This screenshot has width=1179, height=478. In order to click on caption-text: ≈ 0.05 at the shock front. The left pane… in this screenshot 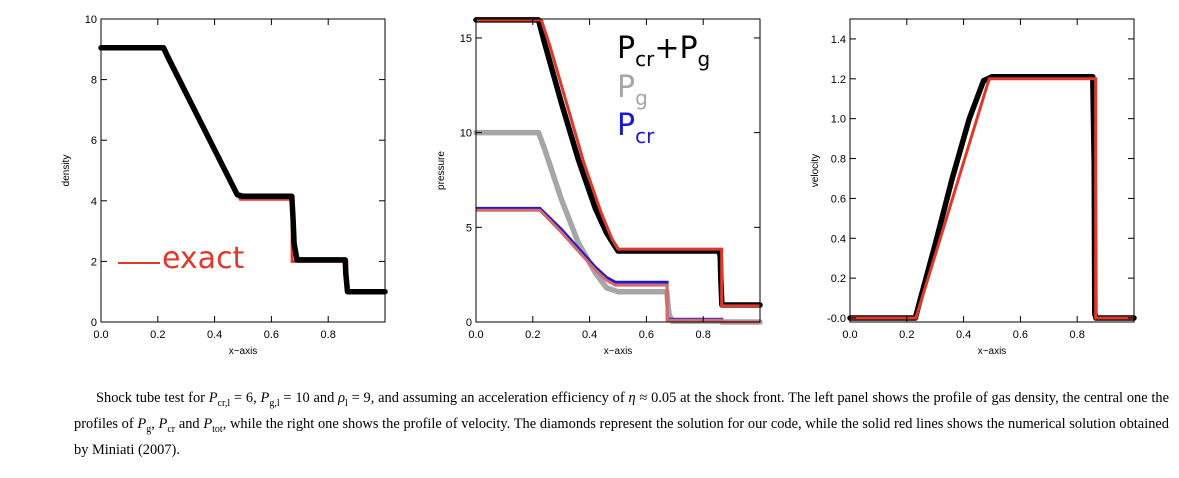, I will do `click(621, 411)`.